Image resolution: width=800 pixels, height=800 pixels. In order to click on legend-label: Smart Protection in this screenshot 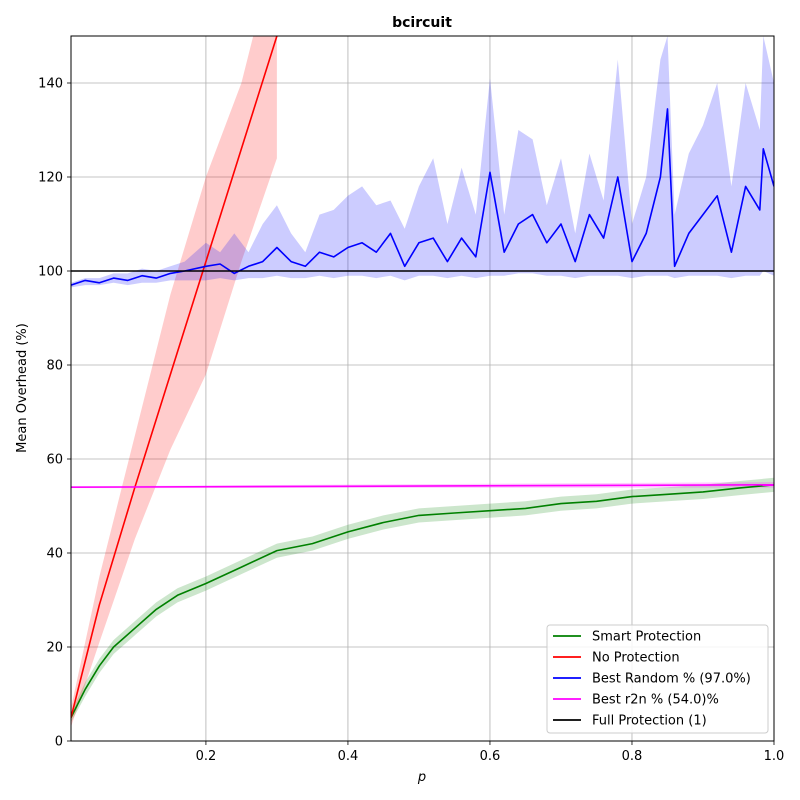, I will do `click(646, 637)`.